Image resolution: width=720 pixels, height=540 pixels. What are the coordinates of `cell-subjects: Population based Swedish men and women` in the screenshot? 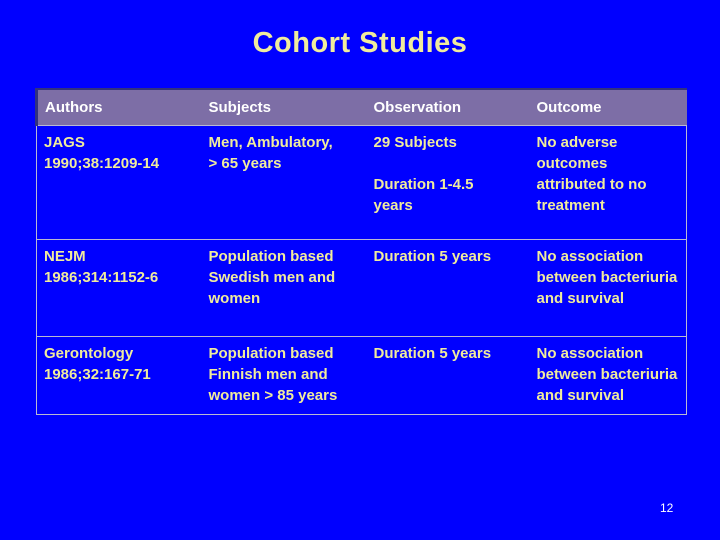 It's located at (272, 277).